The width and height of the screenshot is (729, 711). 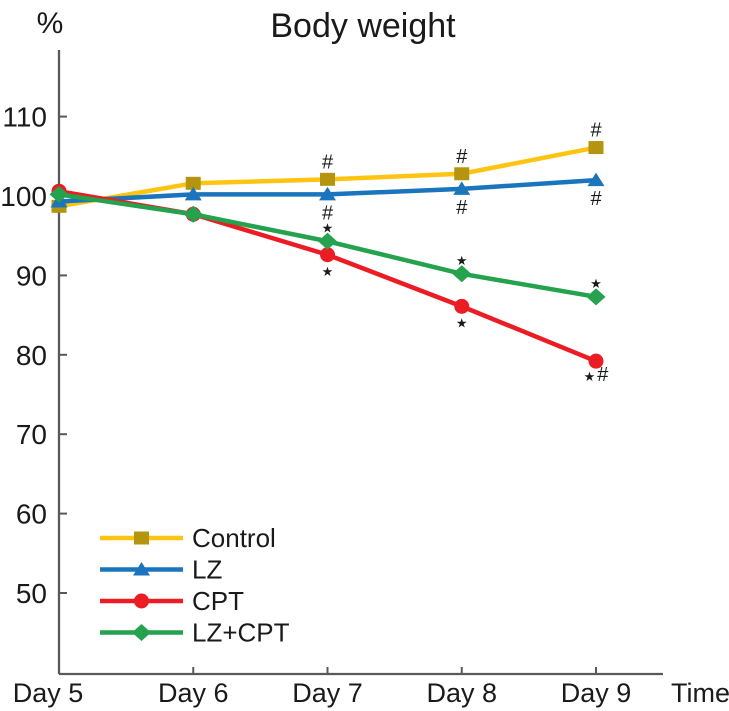 What do you see at coordinates (172, 601) in the screenshot?
I see `legend-item-cpt: CPT` at bounding box center [172, 601].